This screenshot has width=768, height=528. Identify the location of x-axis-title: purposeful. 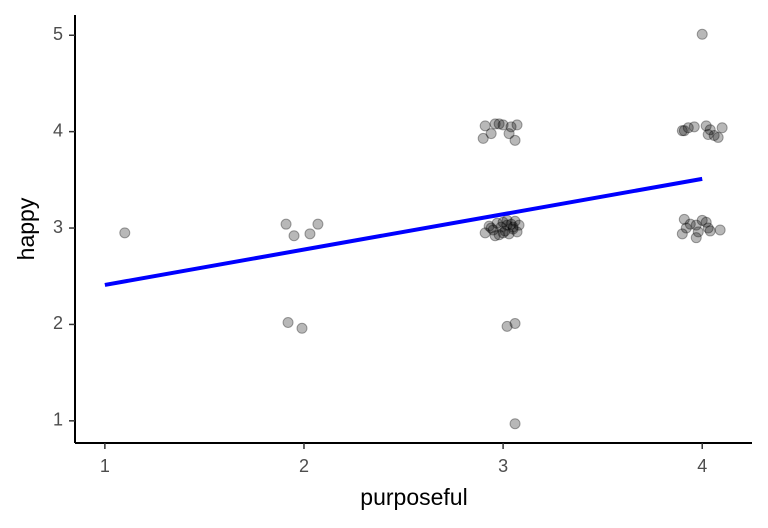
(413, 497).